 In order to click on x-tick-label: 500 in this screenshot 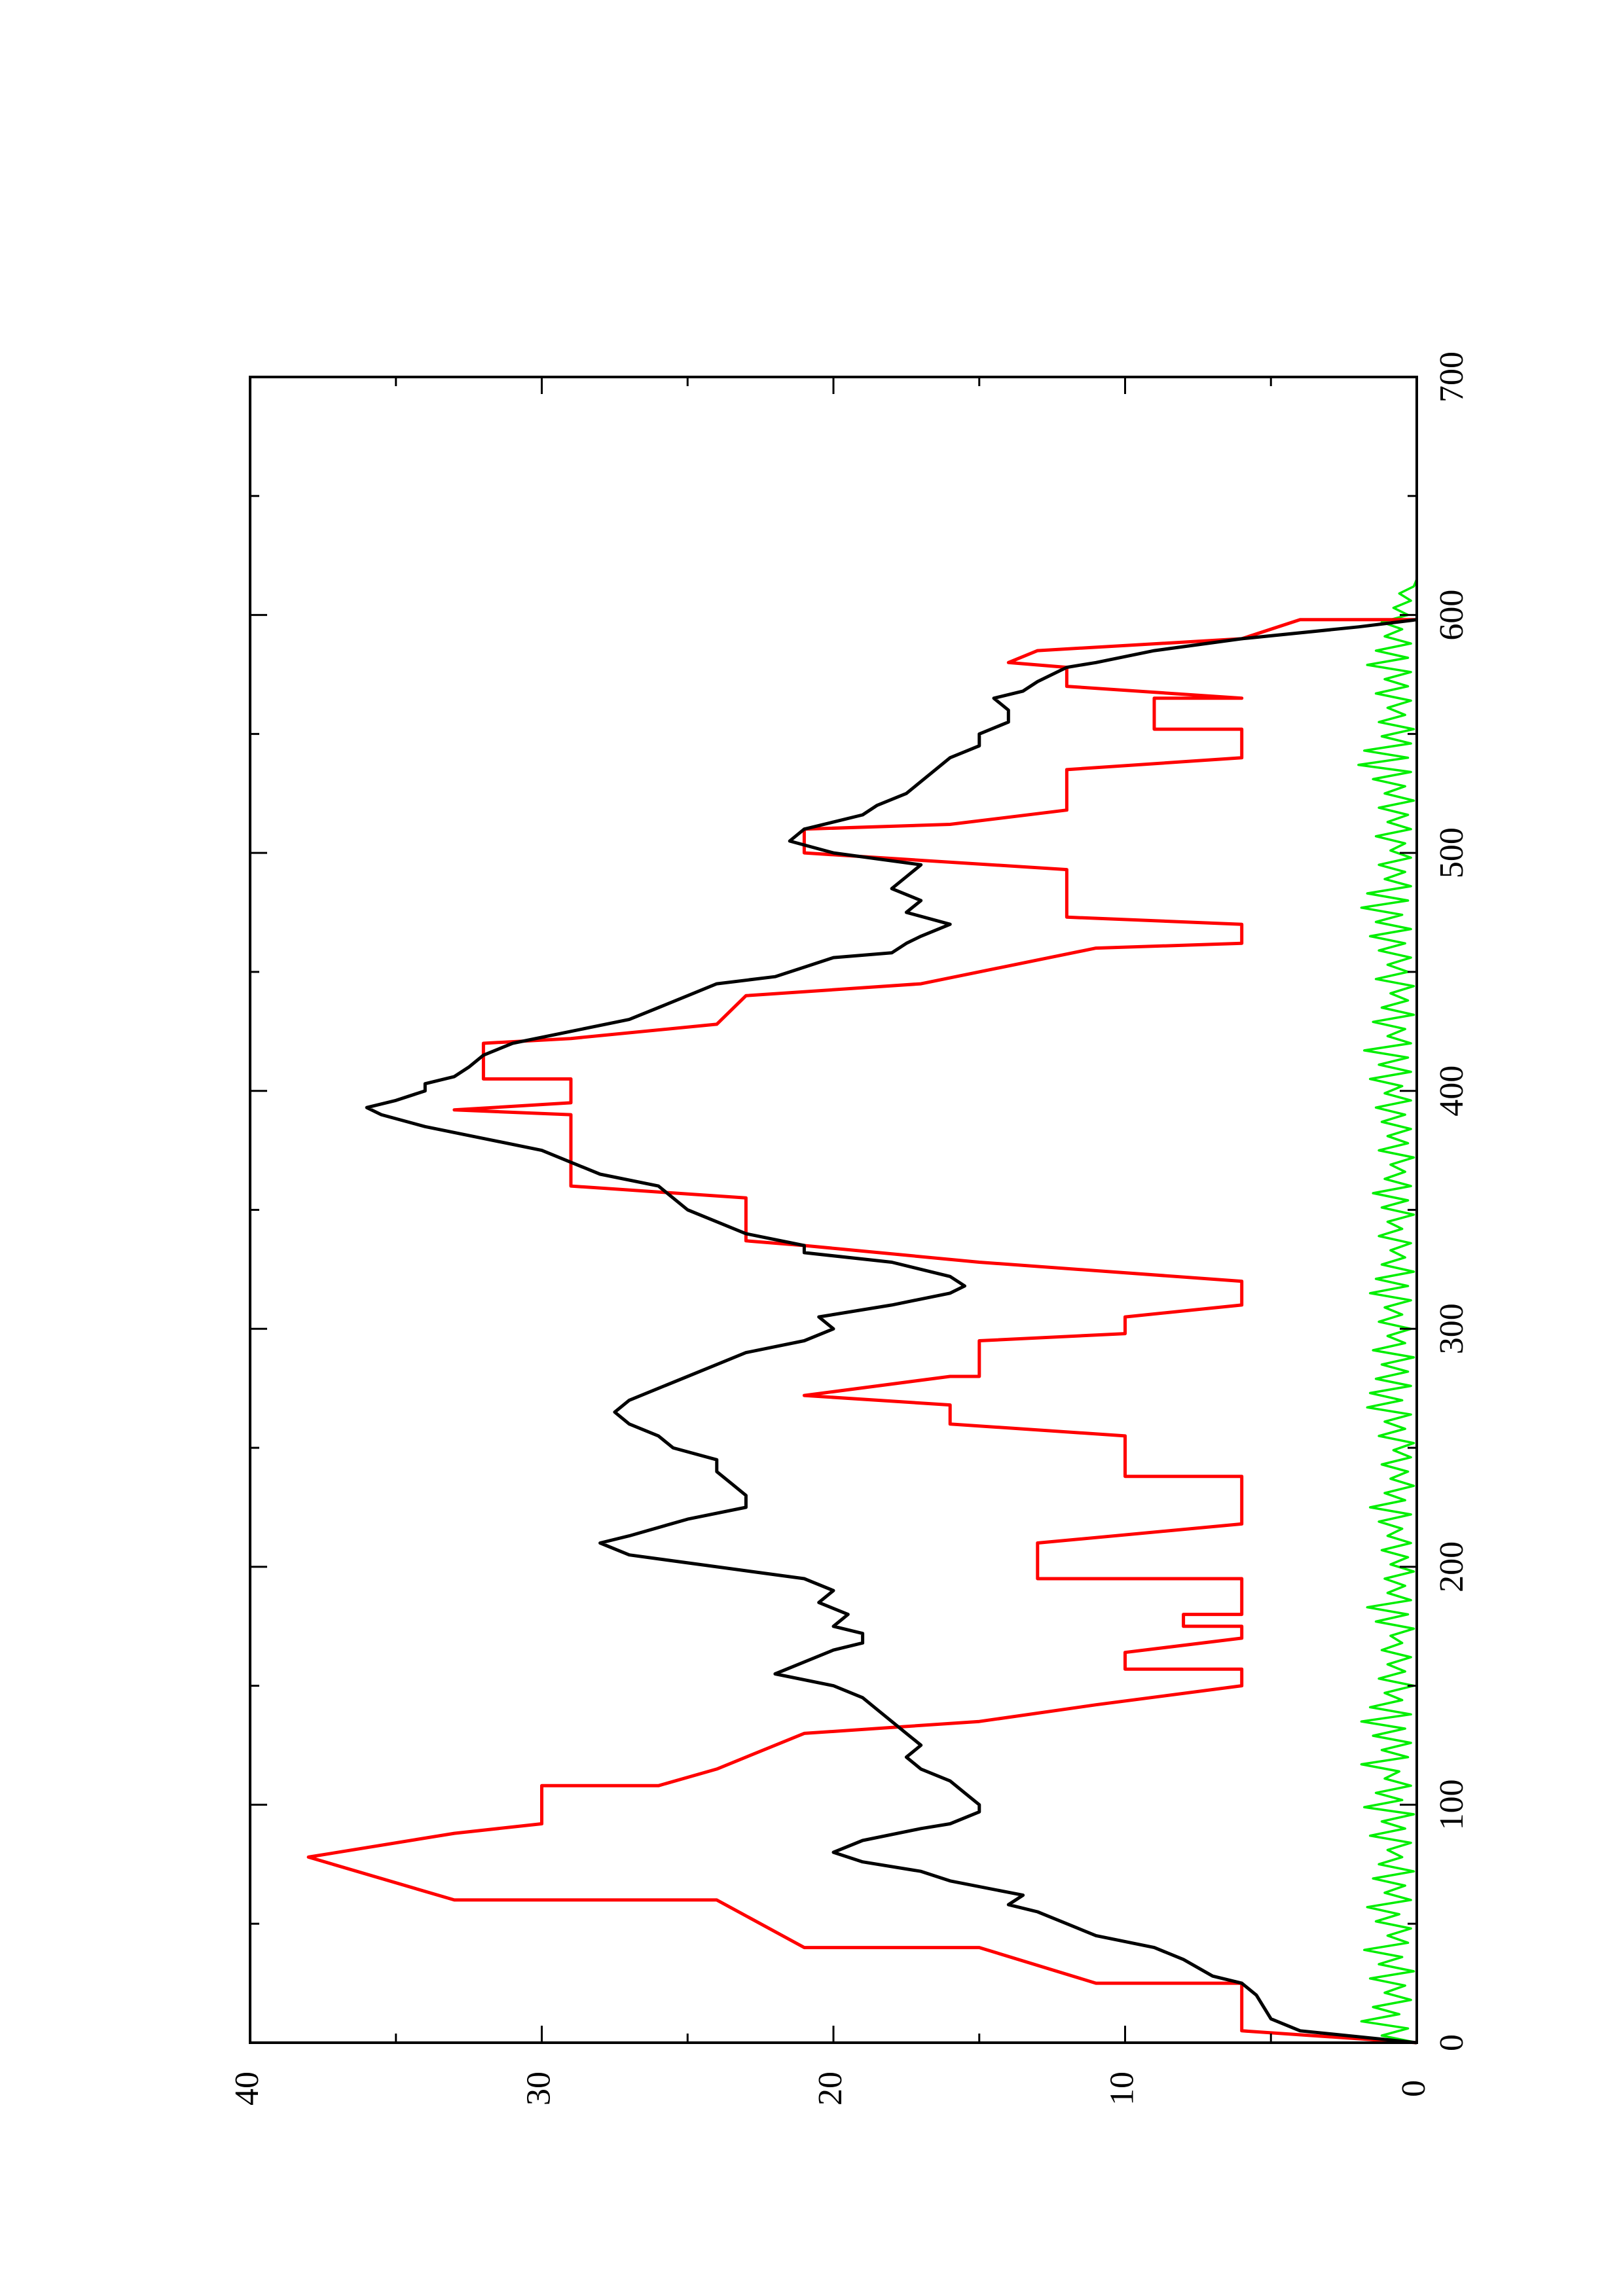, I will do `click(1451, 852)`.